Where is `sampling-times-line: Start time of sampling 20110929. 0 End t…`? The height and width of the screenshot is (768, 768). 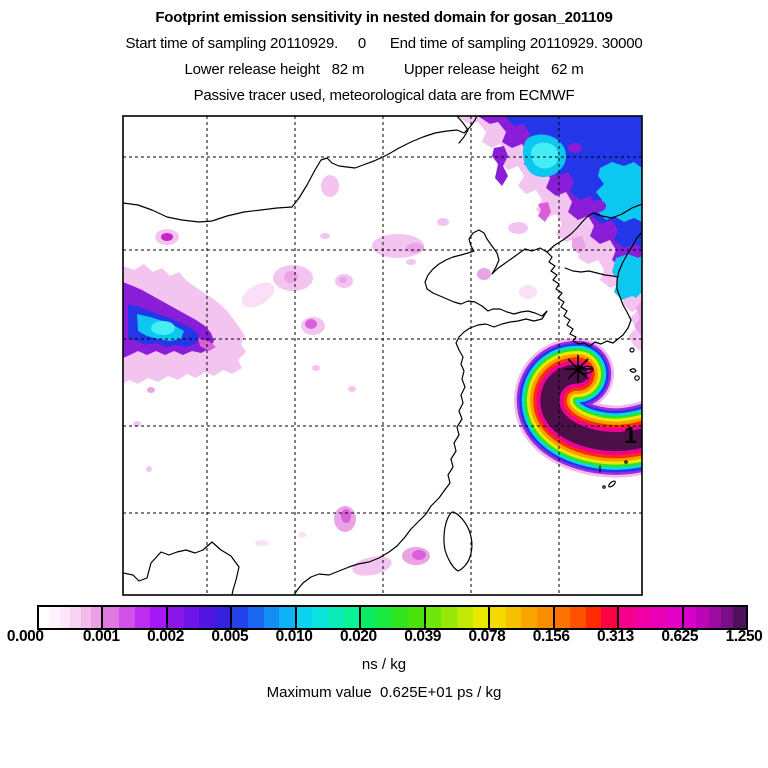 sampling-times-line: Start time of sampling 20110929. 0 End t… is located at coordinates (384, 43).